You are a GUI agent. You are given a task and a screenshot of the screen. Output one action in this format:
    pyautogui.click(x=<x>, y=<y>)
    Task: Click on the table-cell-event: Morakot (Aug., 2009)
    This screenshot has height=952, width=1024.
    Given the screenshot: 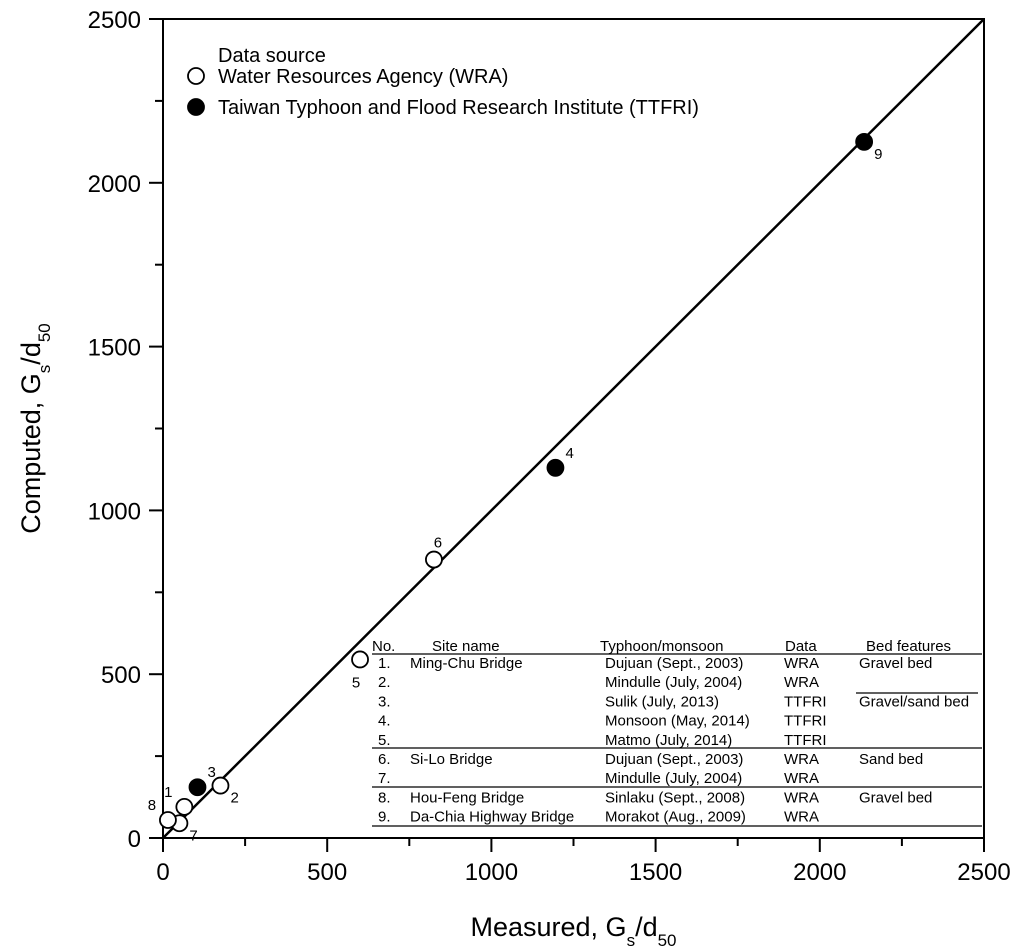 What is the action you would take?
    pyautogui.click(x=675, y=817)
    